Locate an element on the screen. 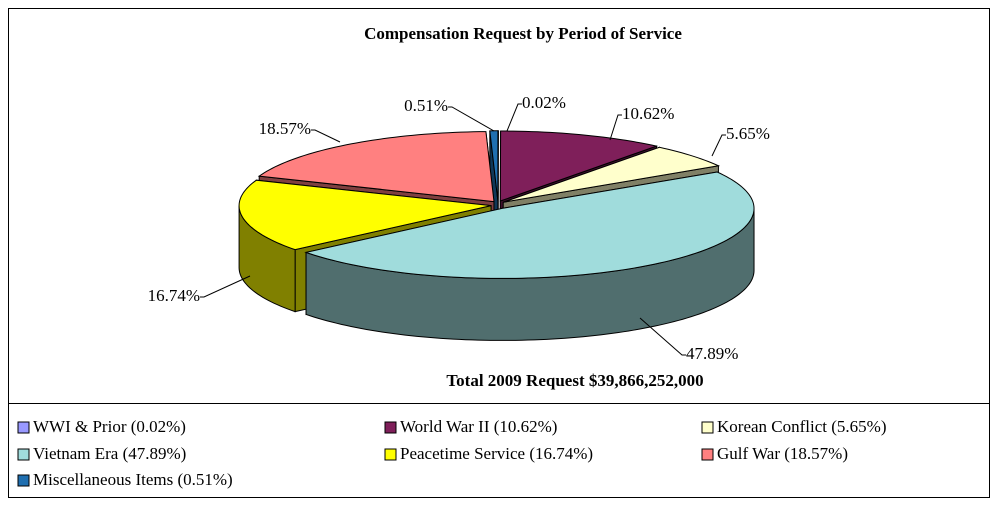 The height and width of the screenshot is (505, 992). data-label: 10.62% is located at coordinates (648, 113).